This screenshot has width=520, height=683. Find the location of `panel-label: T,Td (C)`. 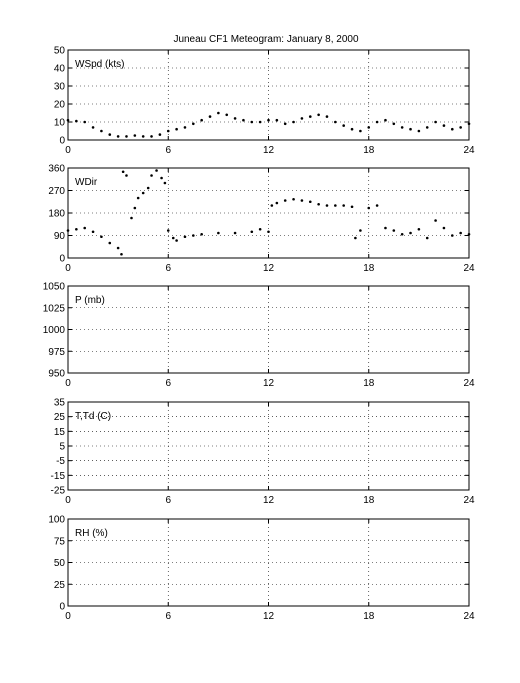

panel-label: T,Td (C) is located at coordinates (93, 416).